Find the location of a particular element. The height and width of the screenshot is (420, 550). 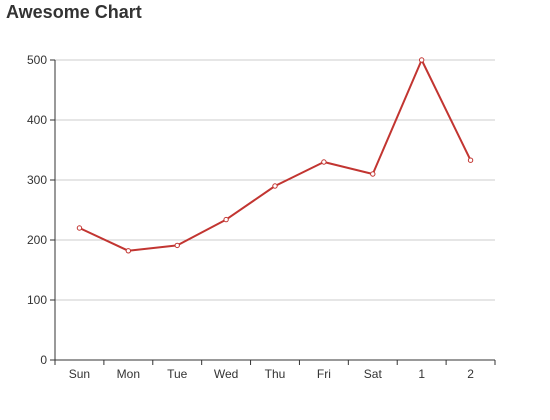

x-tick-label: Wed is located at coordinates (226, 374).